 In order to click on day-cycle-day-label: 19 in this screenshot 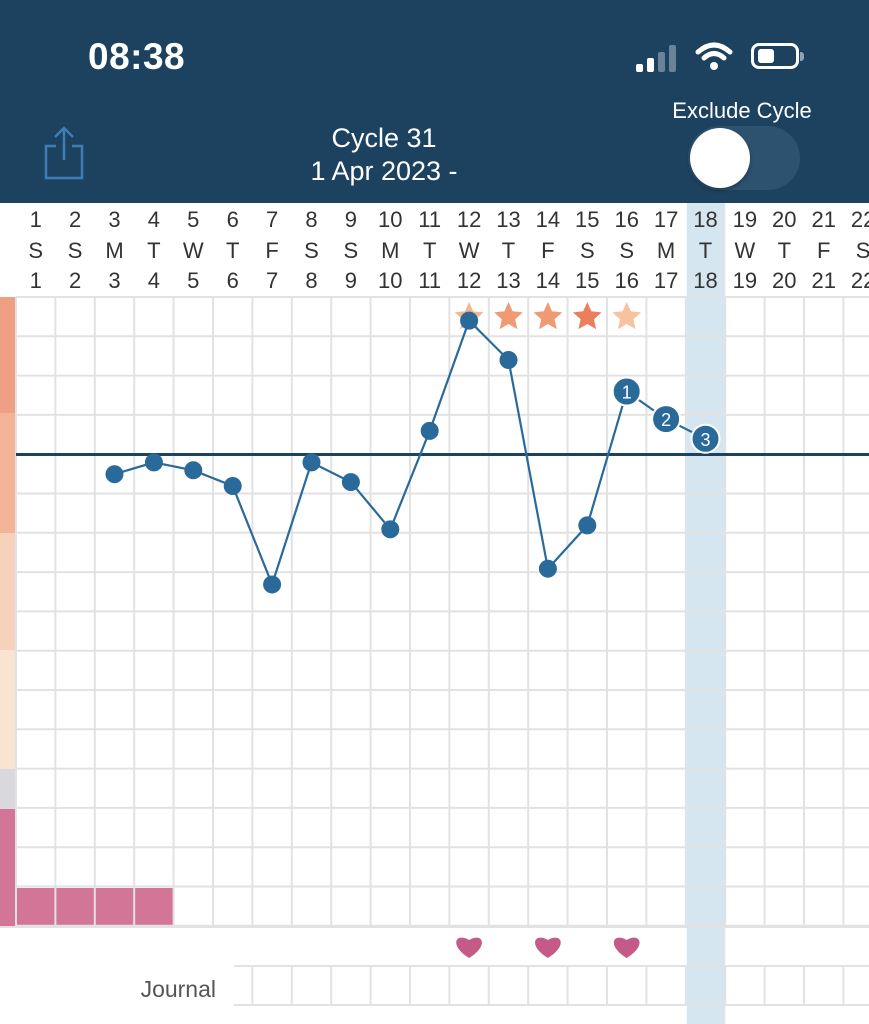, I will do `click(745, 219)`.